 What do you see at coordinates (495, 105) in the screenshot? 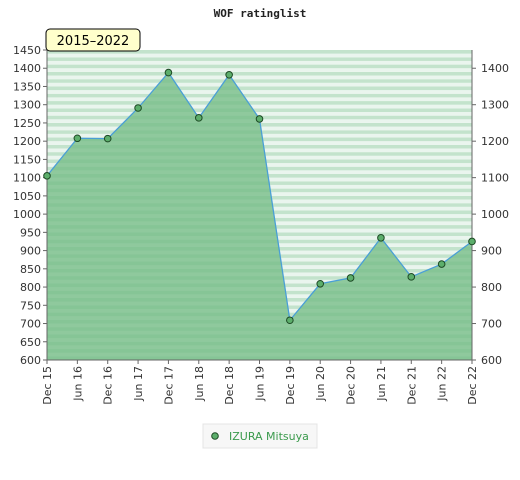
I see `y-tick-label-right: 1300` at bounding box center [495, 105].